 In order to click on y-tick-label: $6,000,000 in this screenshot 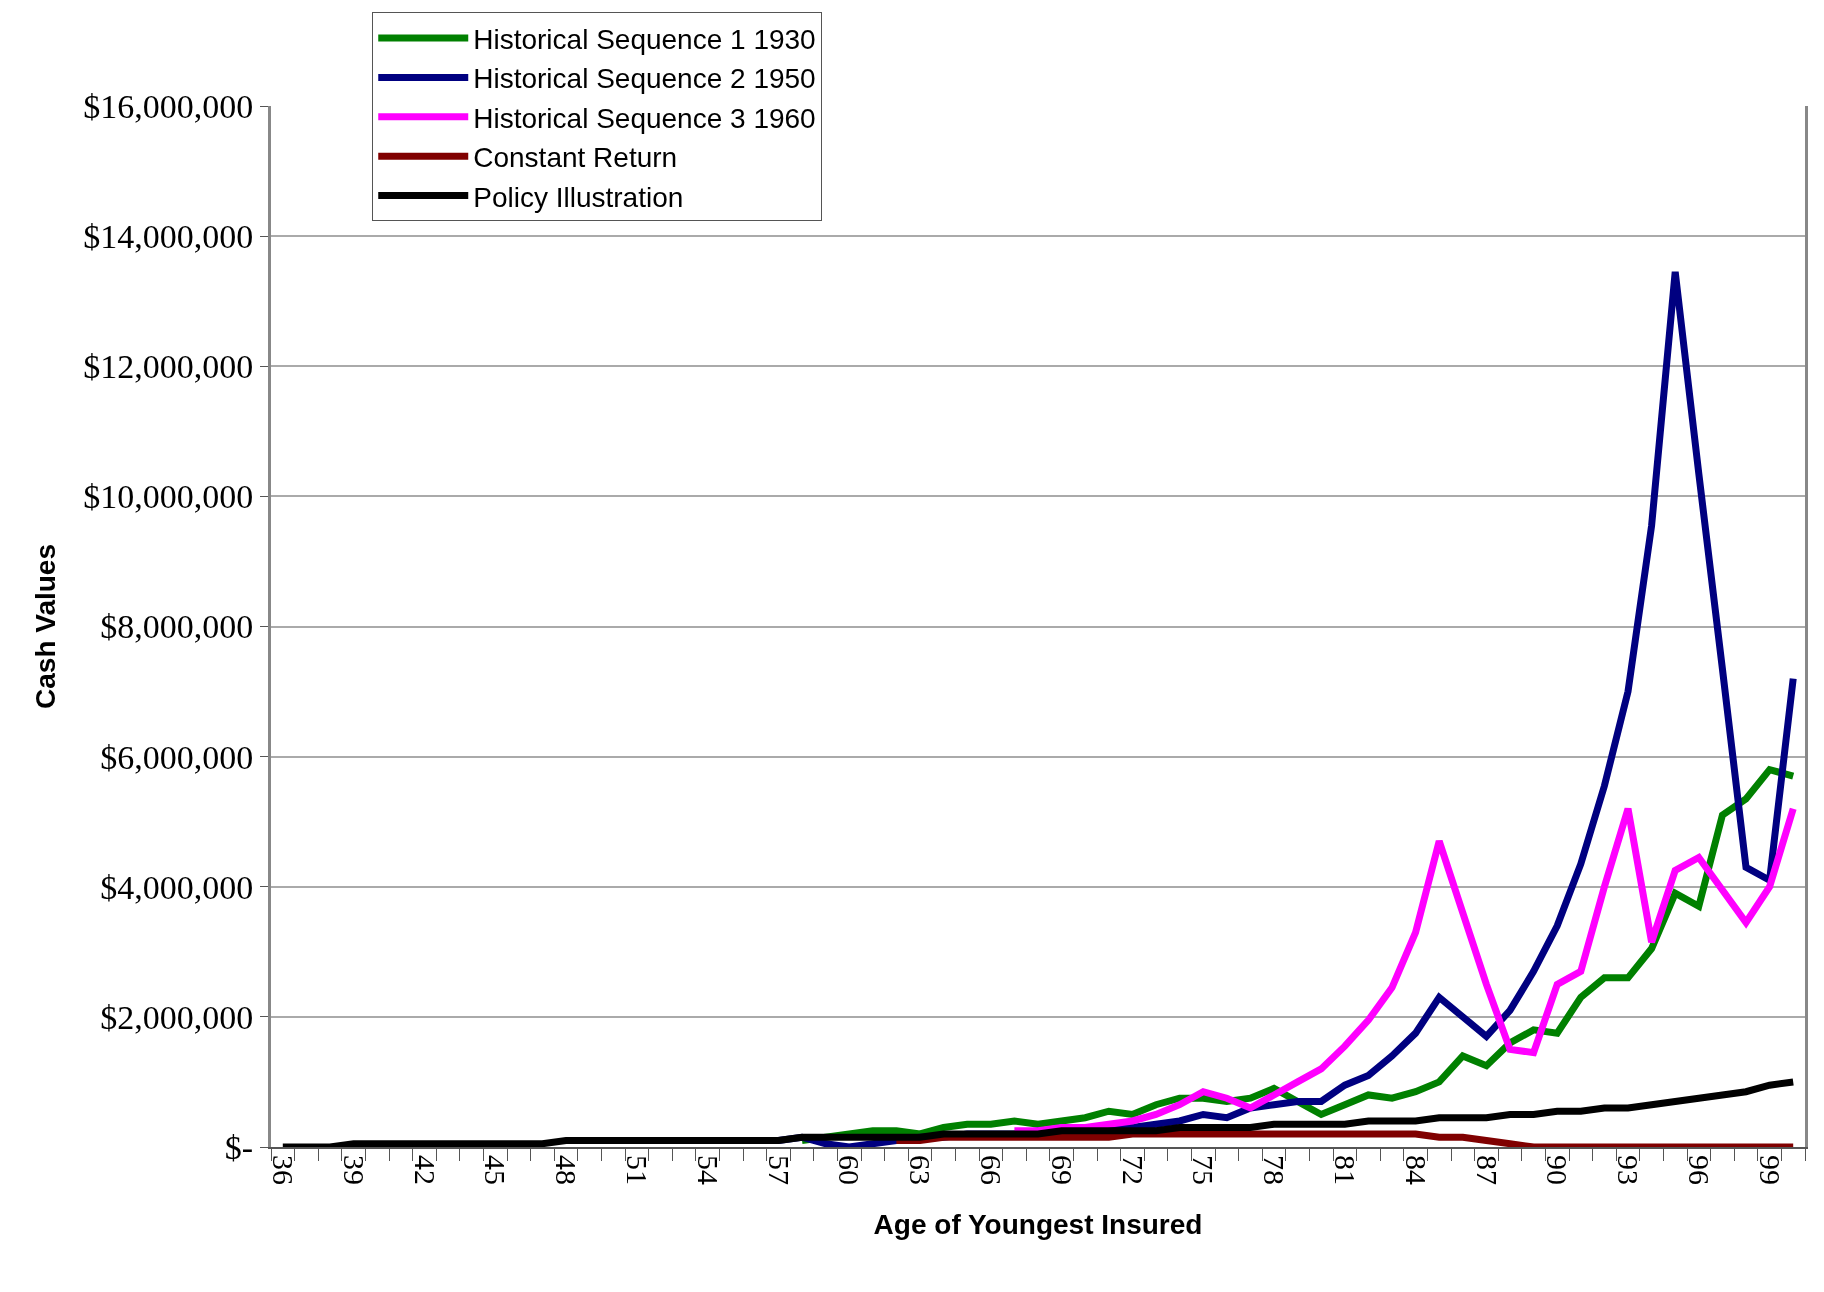, I will do `click(177, 757)`.